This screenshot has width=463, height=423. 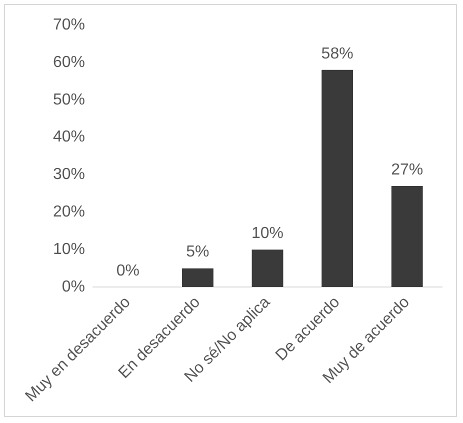 I want to click on y-tick-label: 0%, so click(x=74, y=287).